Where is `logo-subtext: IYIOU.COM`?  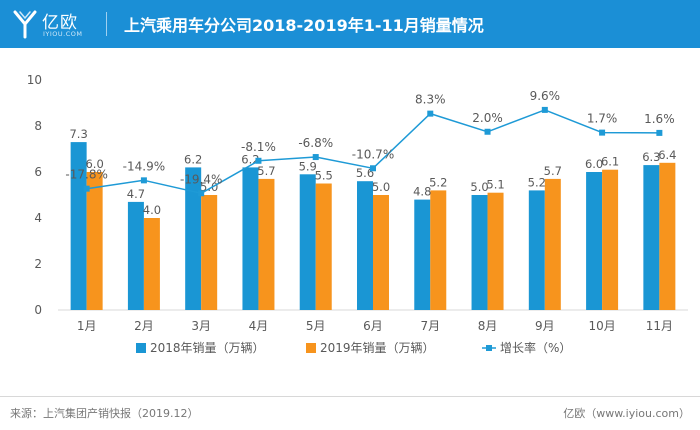 logo-subtext: IYIOU.COM is located at coordinates (63, 34).